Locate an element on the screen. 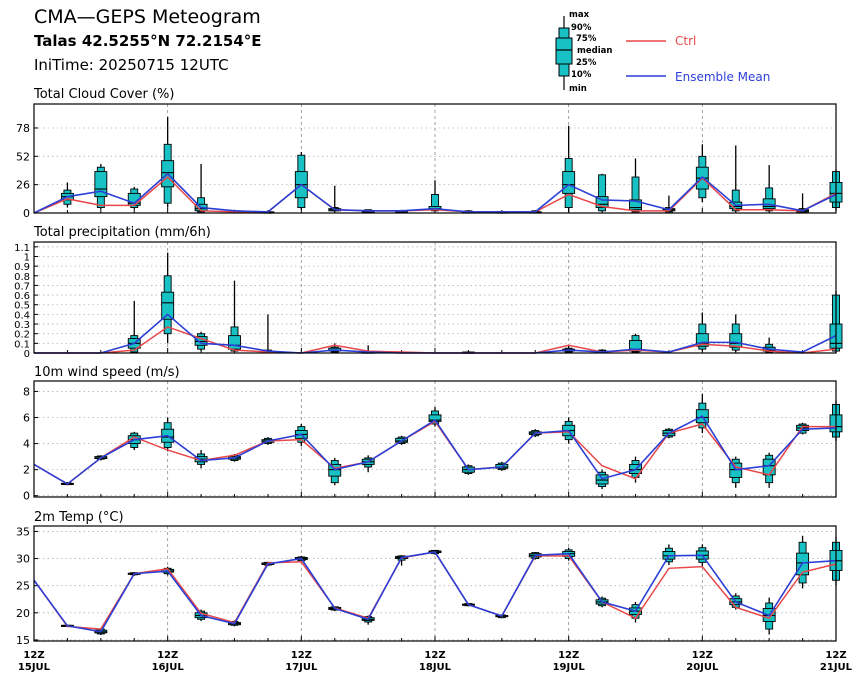  legend-ctrl-label: Ctrl is located at coordinates (685, 41).